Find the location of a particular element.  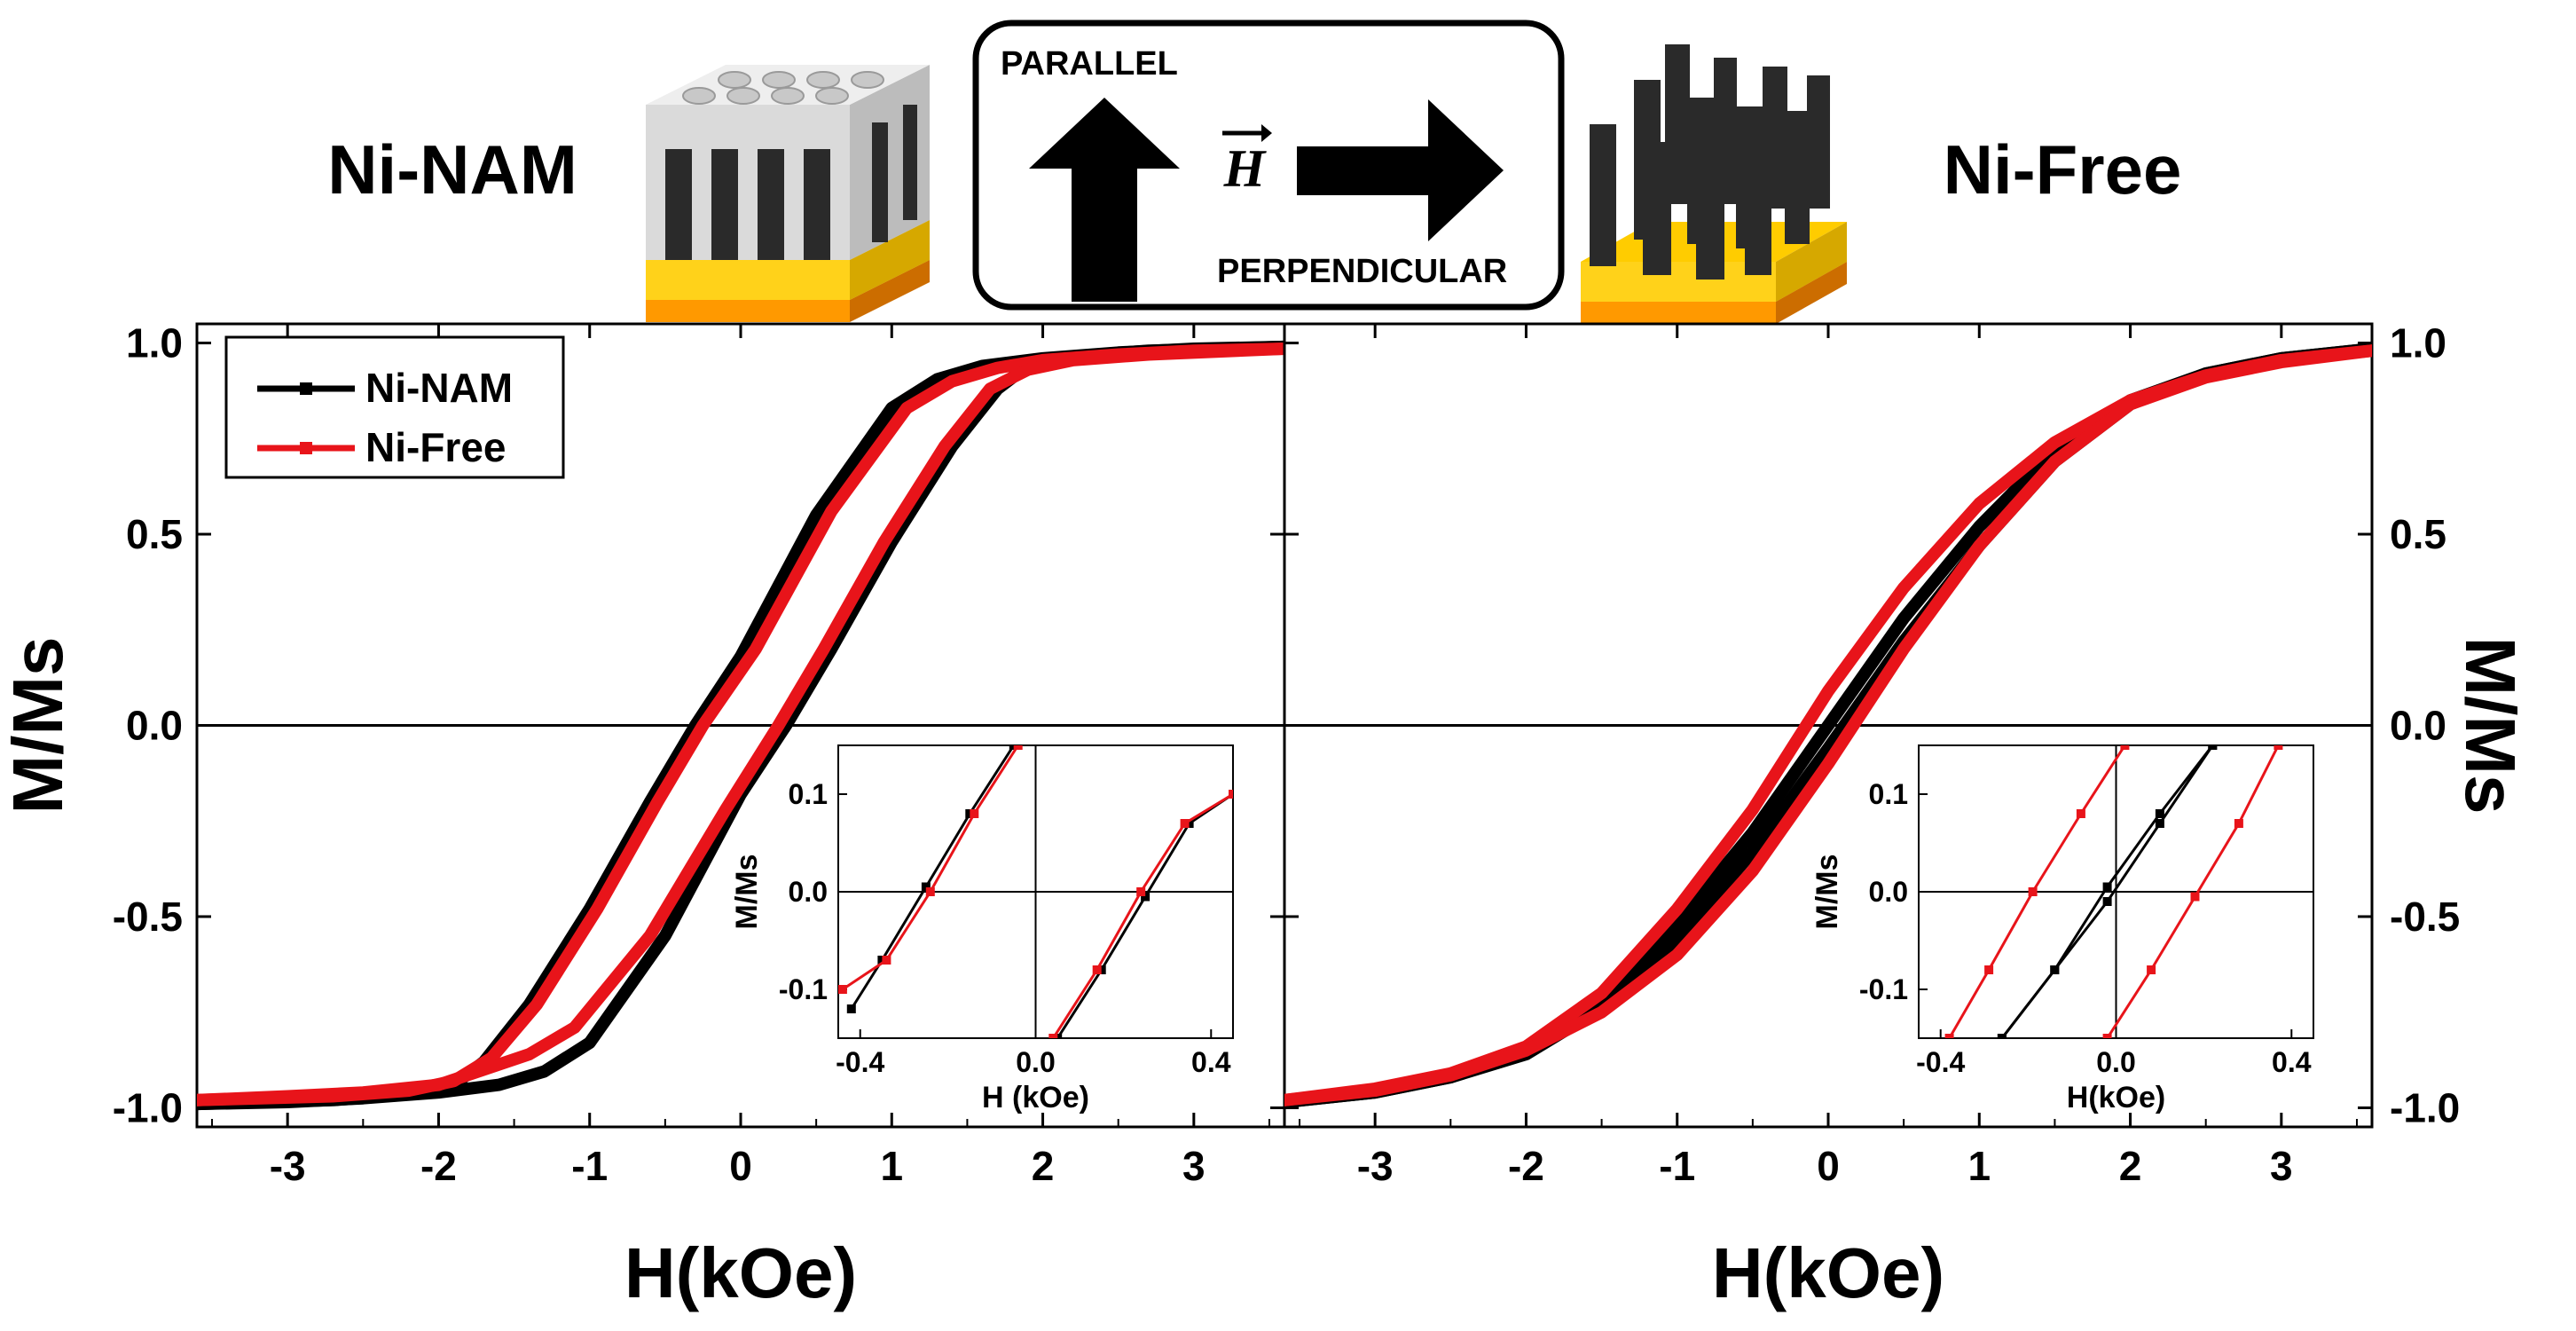

legend-item-ni-free: Ni-Free is located at coordinates (381, 447).